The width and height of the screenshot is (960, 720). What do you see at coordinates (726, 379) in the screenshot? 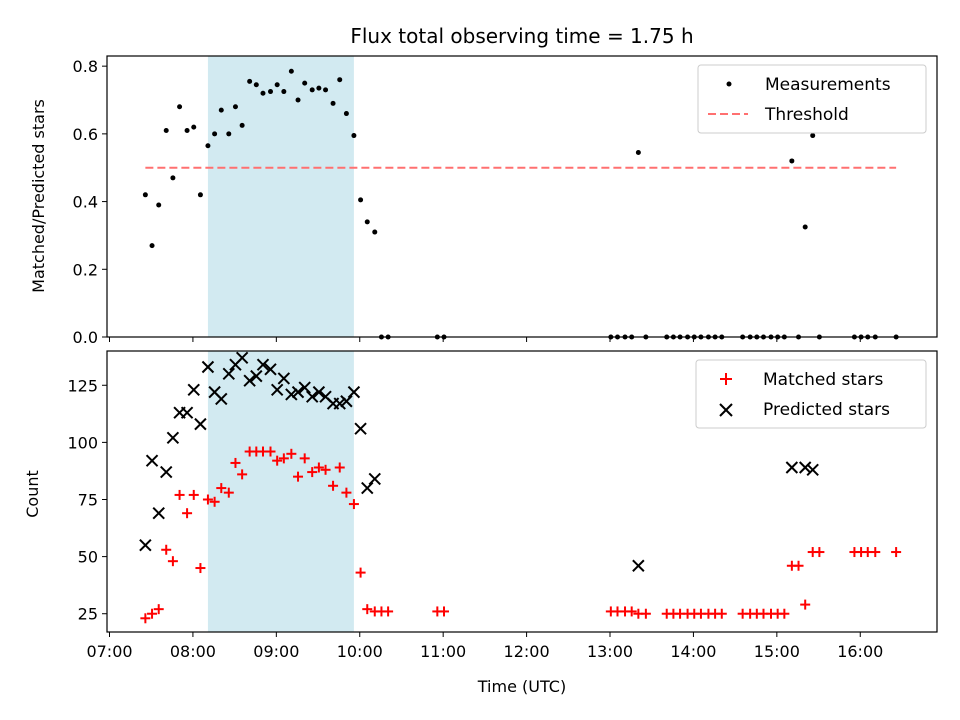
I see `legend-matched-marker` at bounding box center [726, 379].